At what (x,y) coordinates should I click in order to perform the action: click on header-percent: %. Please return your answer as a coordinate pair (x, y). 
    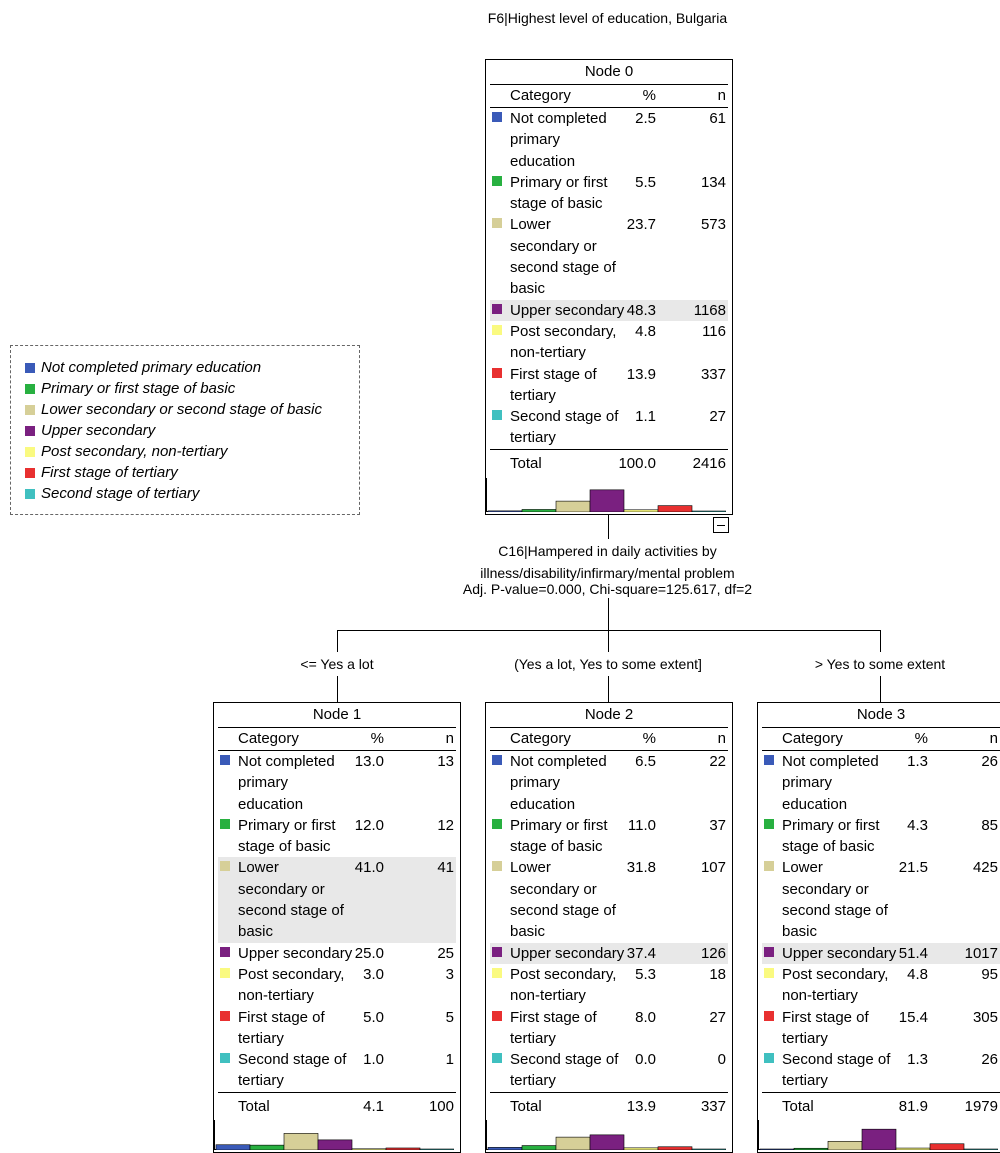
    Looking at the image, I should click on (649, 738).